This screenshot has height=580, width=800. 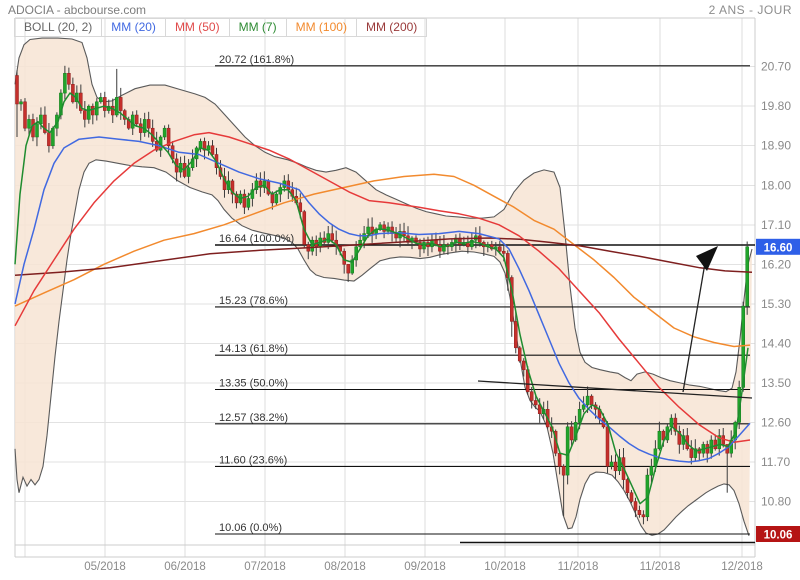 I want to click on y-axis-label: 20.70, so click(x=776, y=67).